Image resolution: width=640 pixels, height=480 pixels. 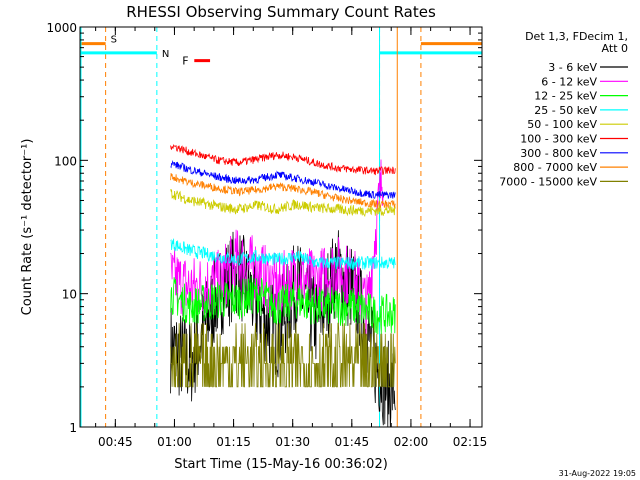 I want to click on y-tick-label: 10, so click(x=69, y=295).